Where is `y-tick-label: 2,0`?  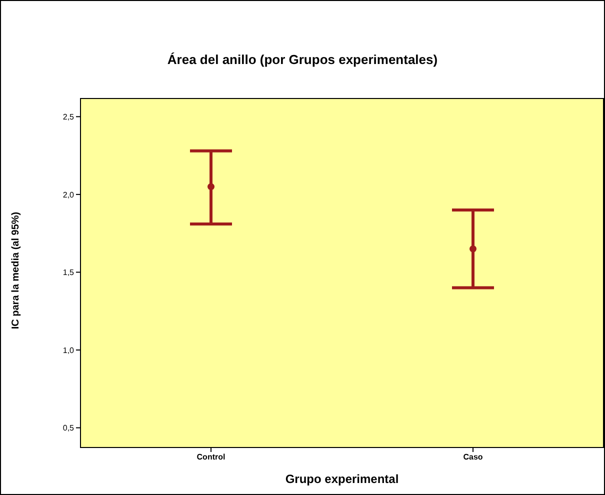
y-tick-label: 2,0 is located at coordinates (68, 195).